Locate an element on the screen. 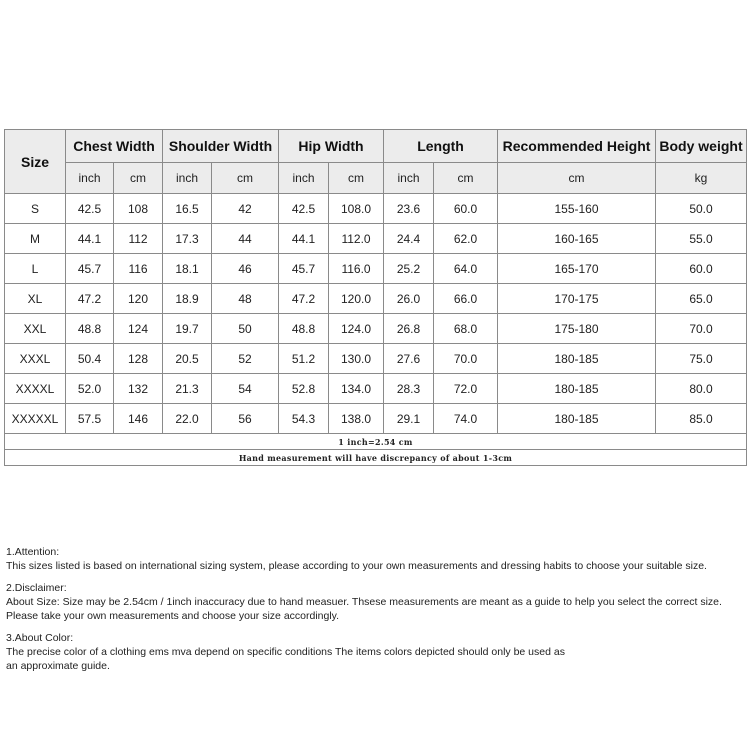  value-cell: 44 is located at coordinates (245, 238).